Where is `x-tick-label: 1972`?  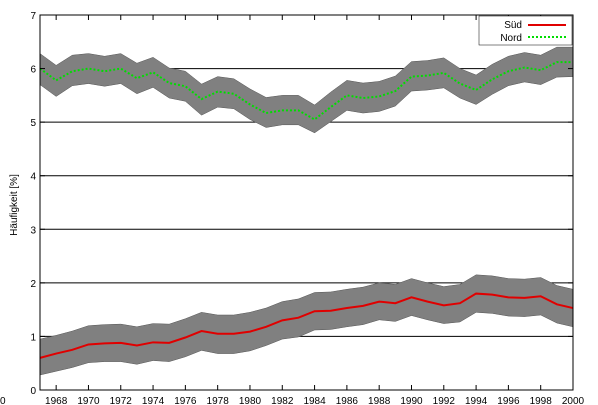 x-tick-label: 1972 is located at coordinates (121, 400).